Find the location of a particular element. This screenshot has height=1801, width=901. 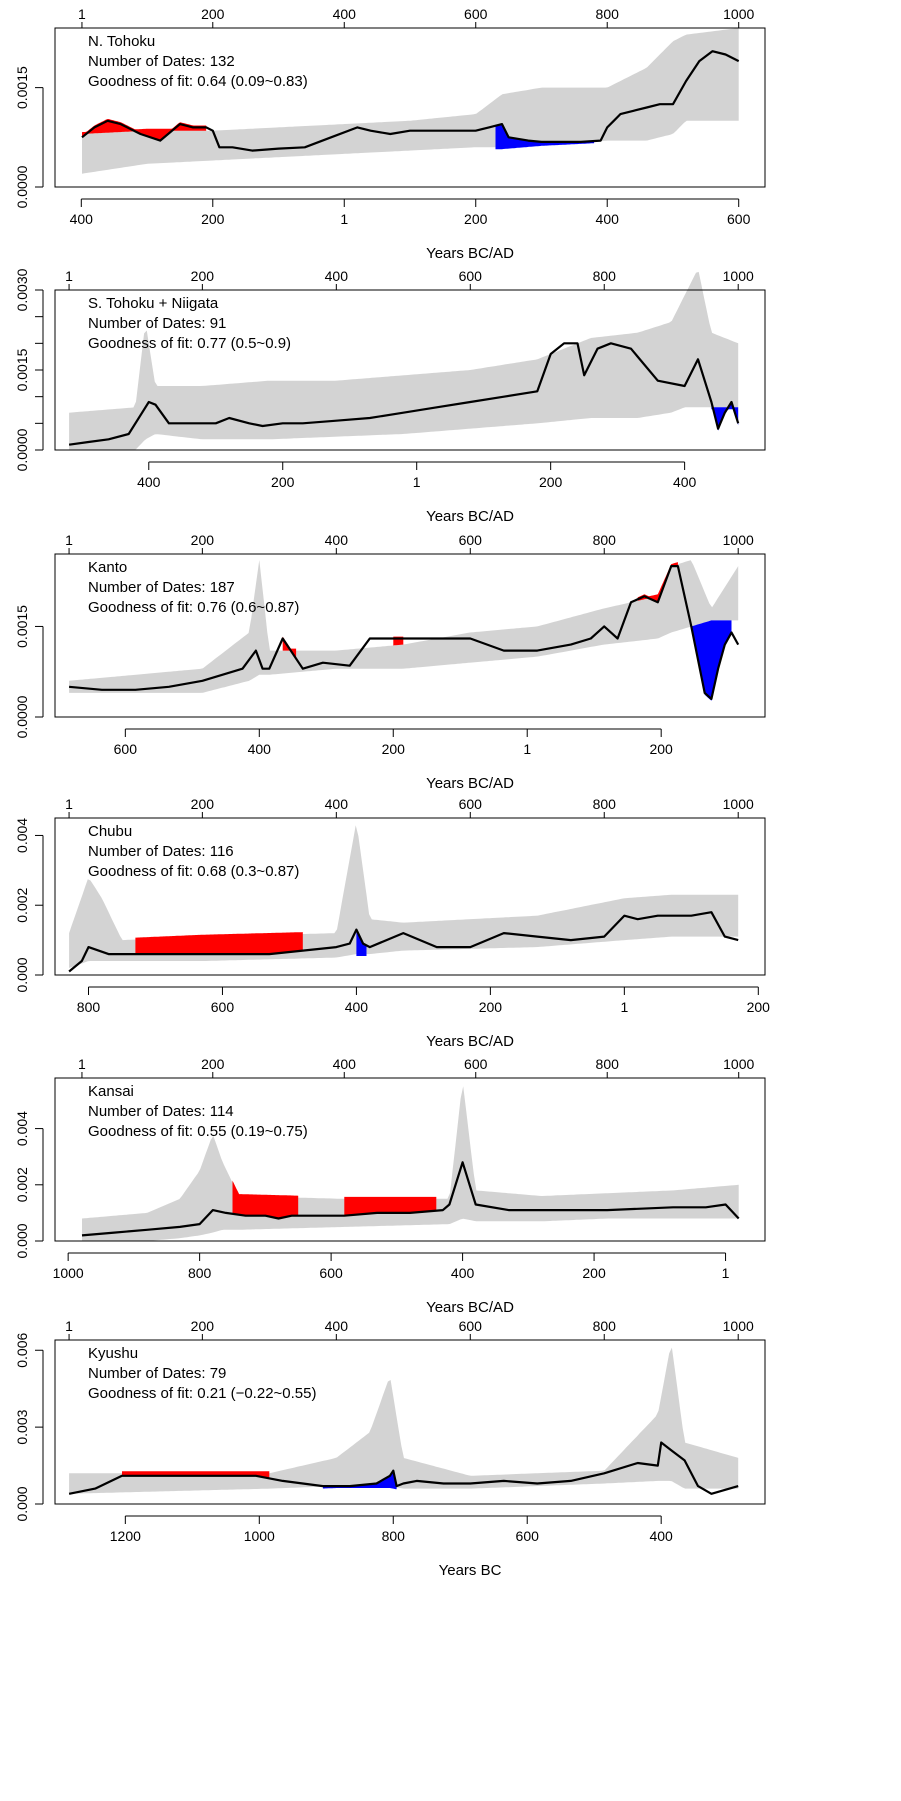

region-stat: Number of Dates: 79 is located at coordinates (157, 1373).